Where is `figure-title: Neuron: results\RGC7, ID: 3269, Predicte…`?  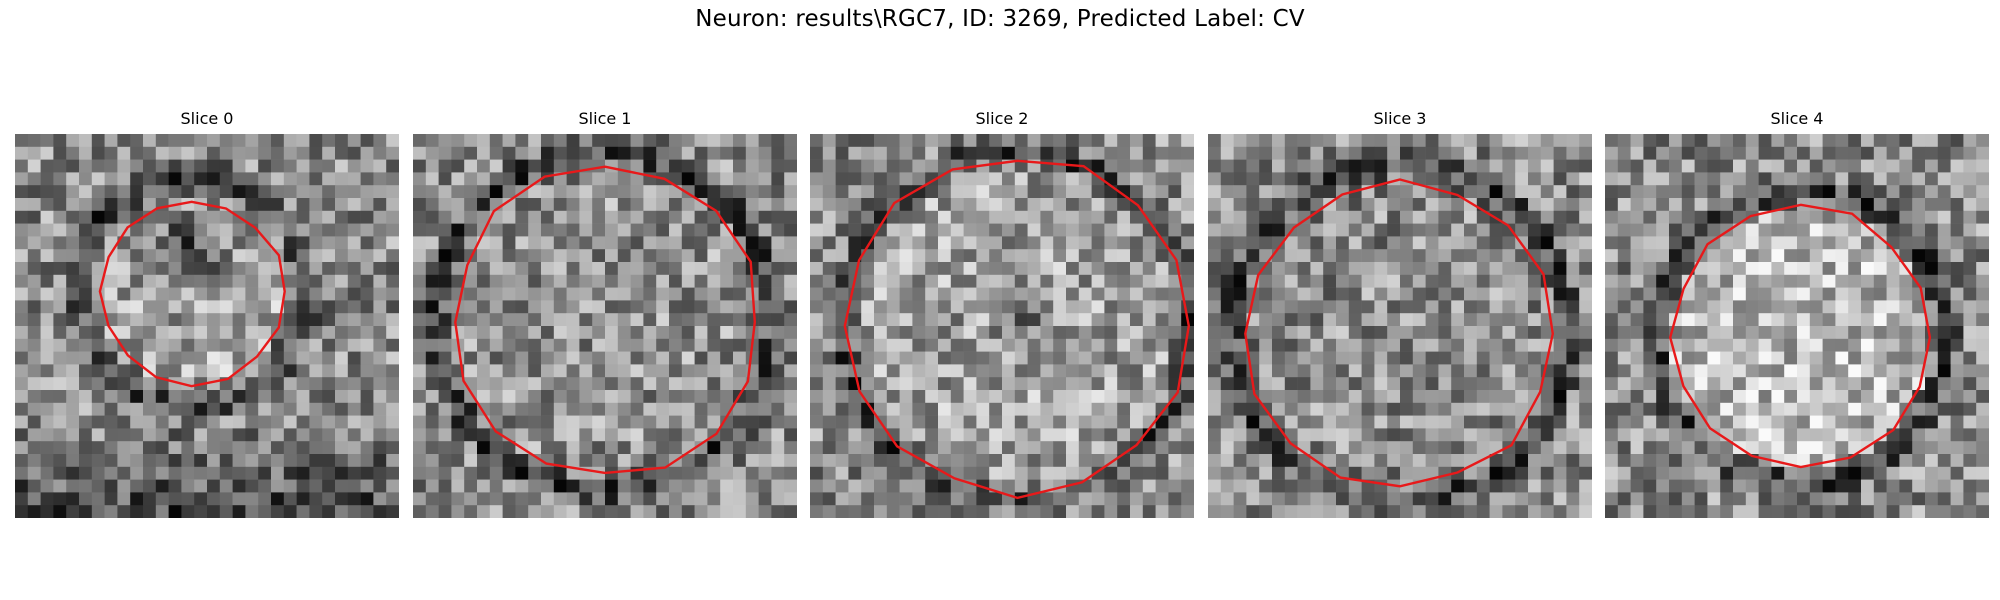
figure-title: Neuron: results\RGC7, ID: 3269, Predicte… is located at coordinates (1000, 19).